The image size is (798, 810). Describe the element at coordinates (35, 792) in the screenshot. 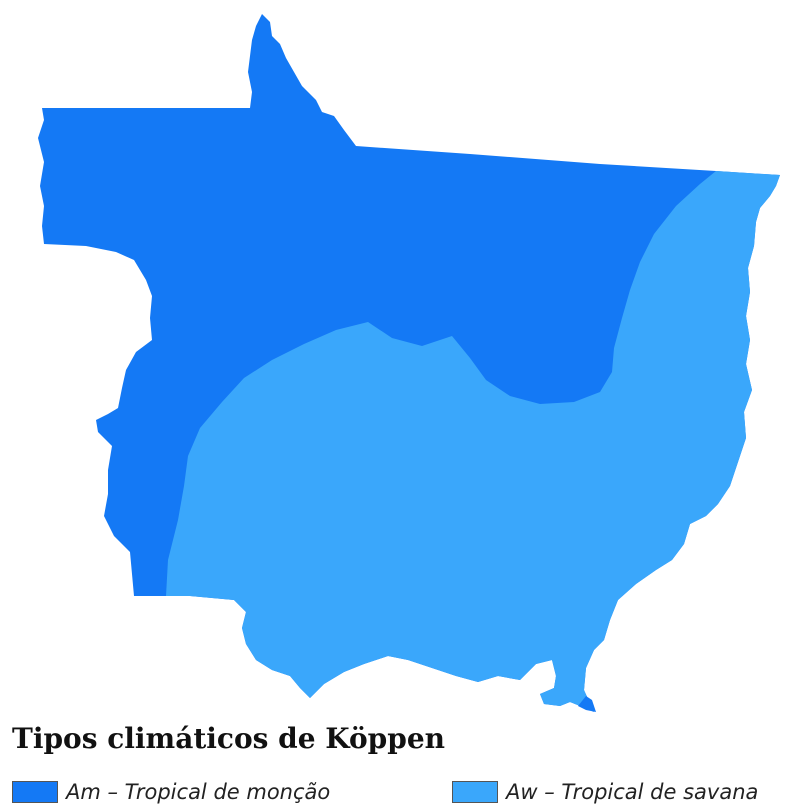

I see `legend-swatch-am` at that location.